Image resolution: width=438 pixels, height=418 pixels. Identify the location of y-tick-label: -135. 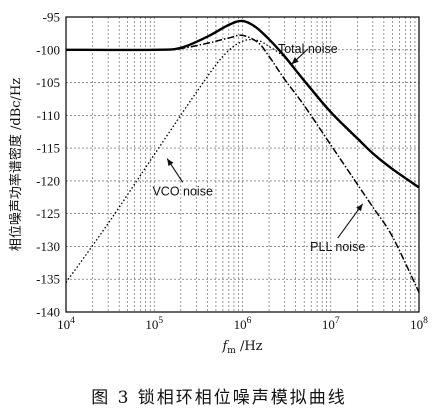
(48, 279).